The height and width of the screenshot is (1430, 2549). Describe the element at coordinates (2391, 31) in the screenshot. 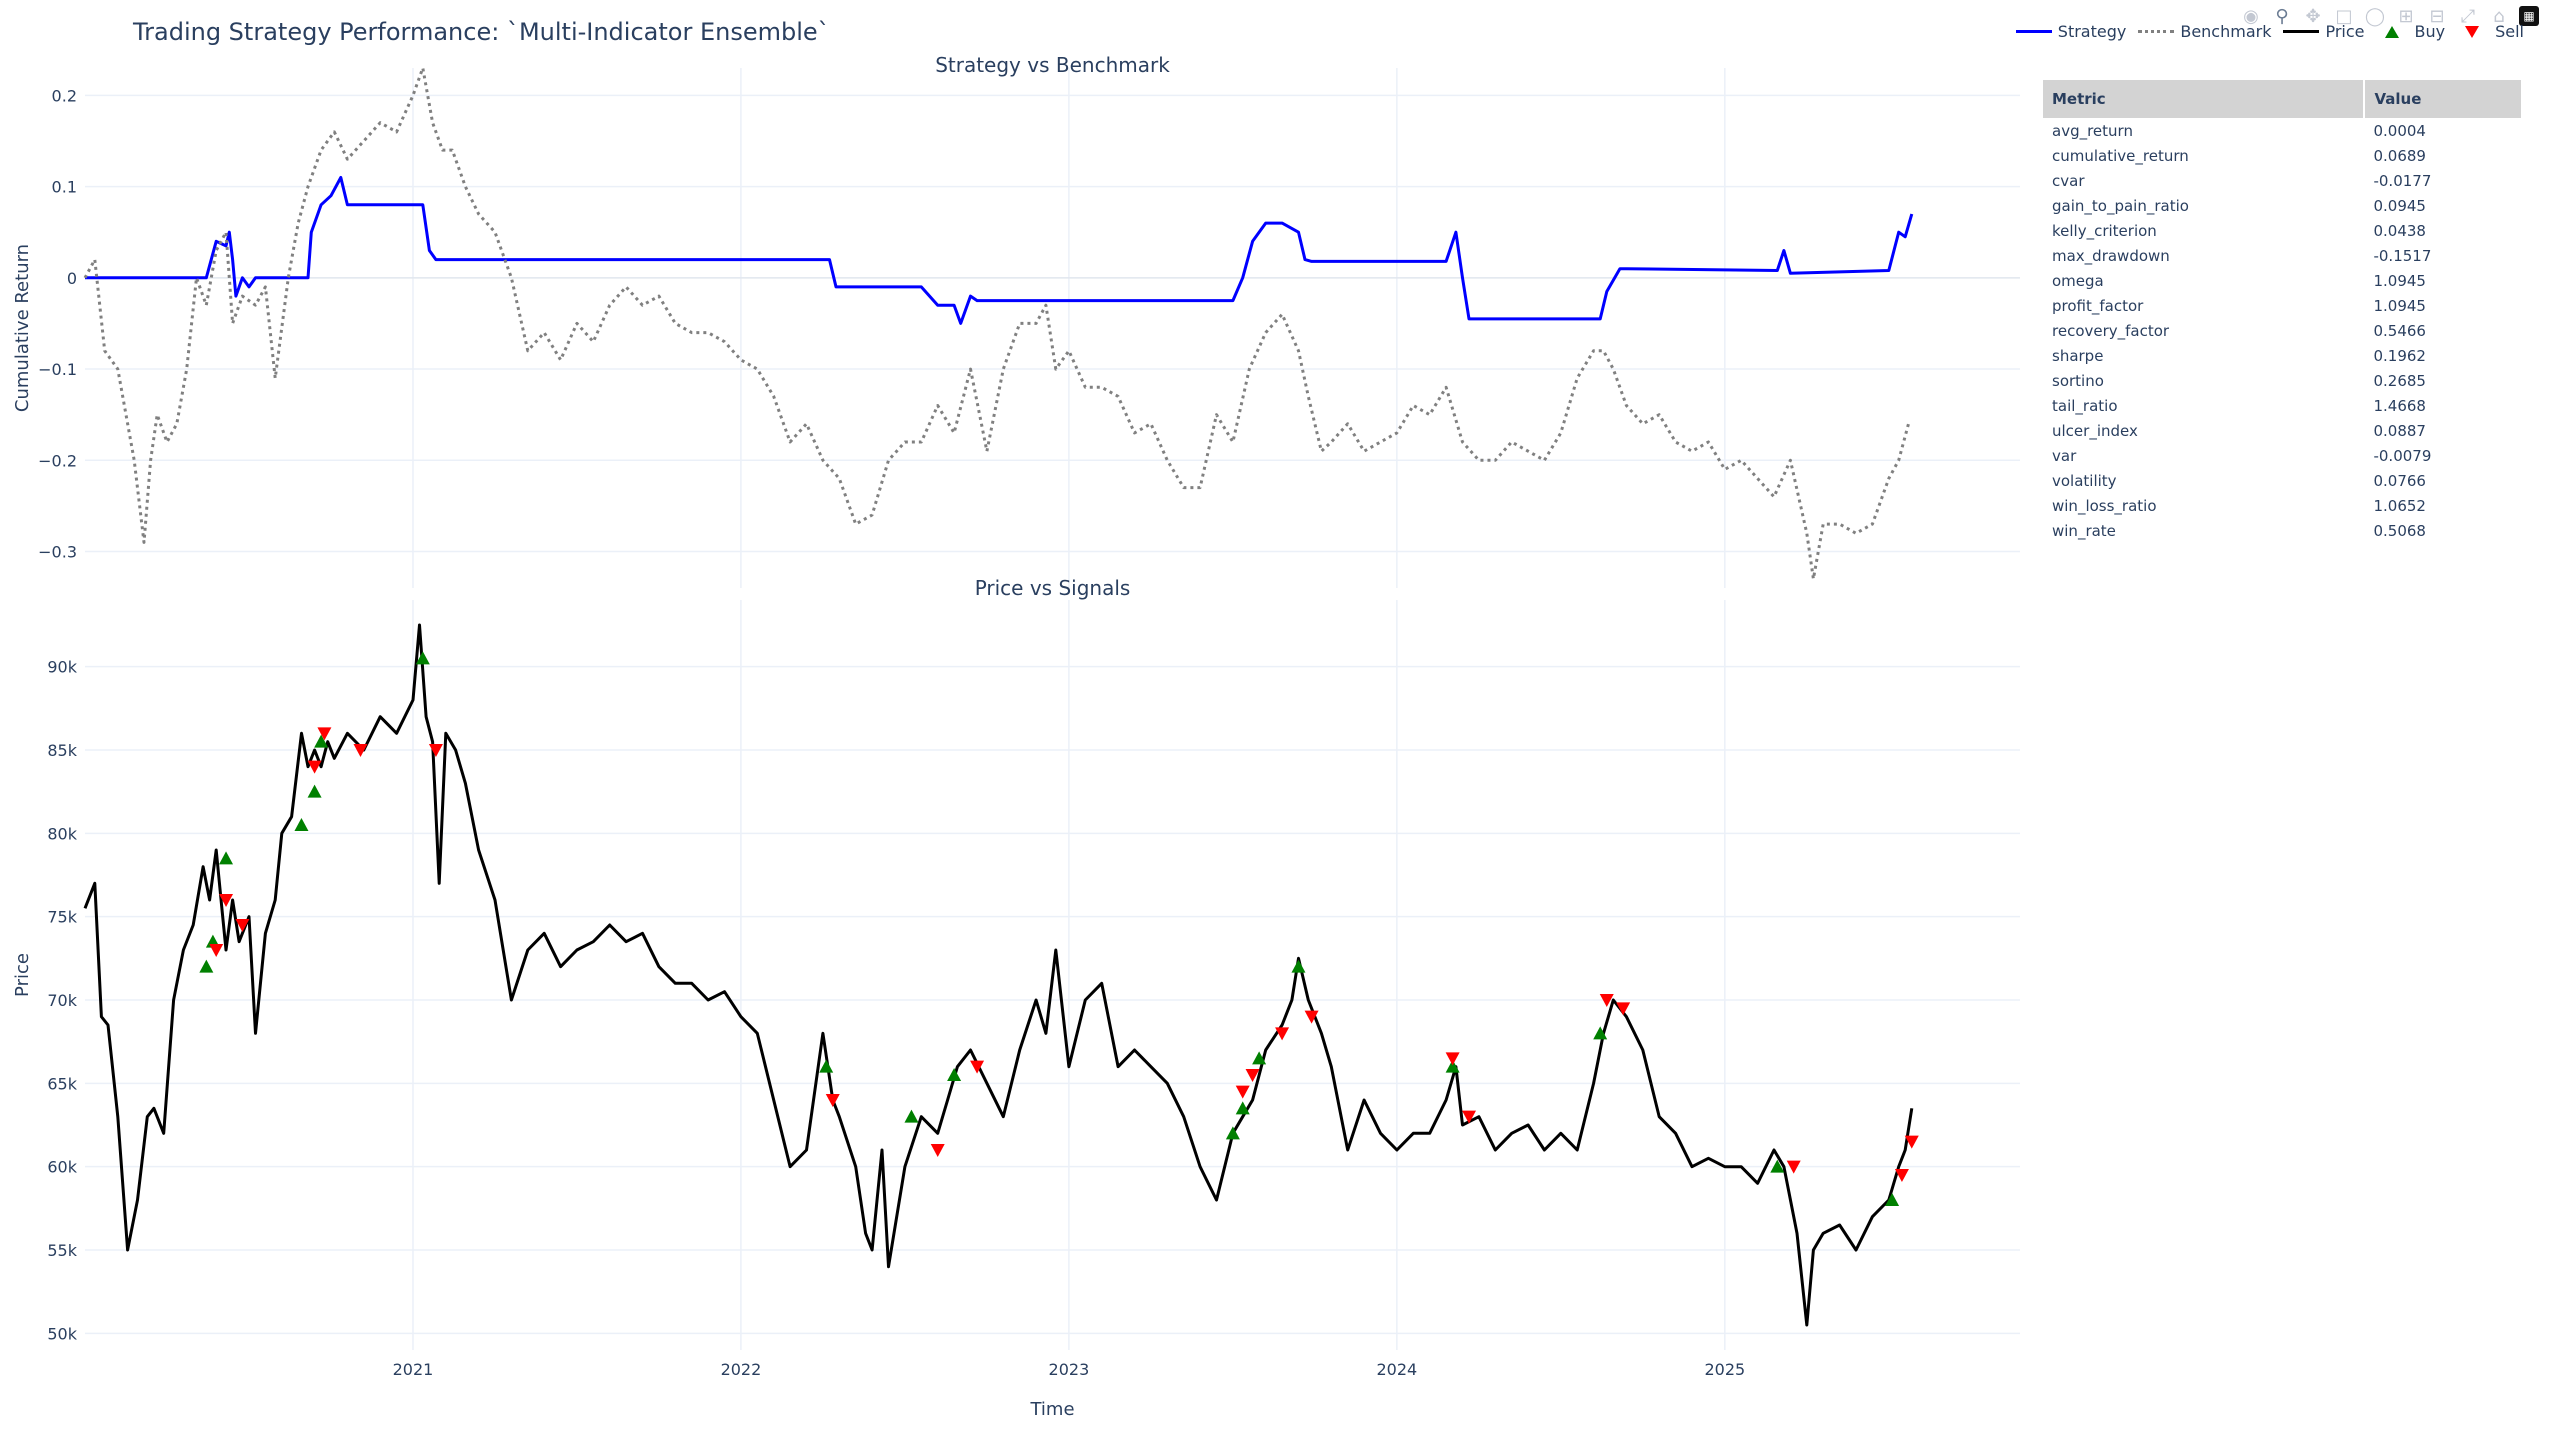

I see `buy-triangle-icon` at that location.